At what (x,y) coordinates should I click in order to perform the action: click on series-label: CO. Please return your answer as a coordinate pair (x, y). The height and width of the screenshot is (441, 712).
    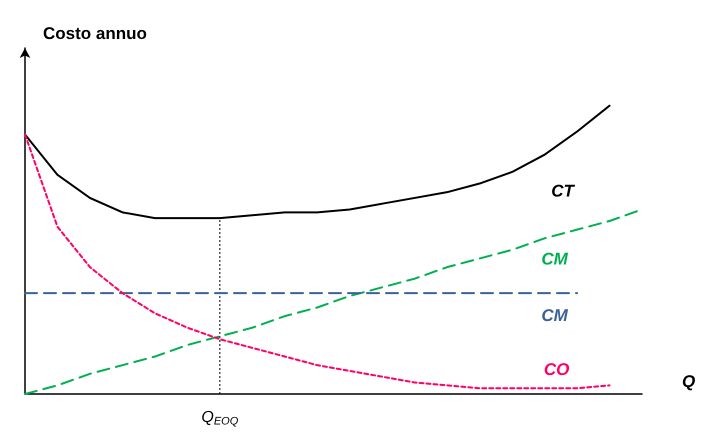
    Looking at the image, I should click on (557, 370).